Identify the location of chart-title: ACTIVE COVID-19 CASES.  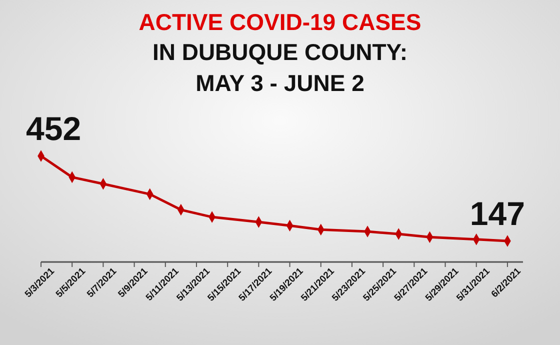
(280, 22).